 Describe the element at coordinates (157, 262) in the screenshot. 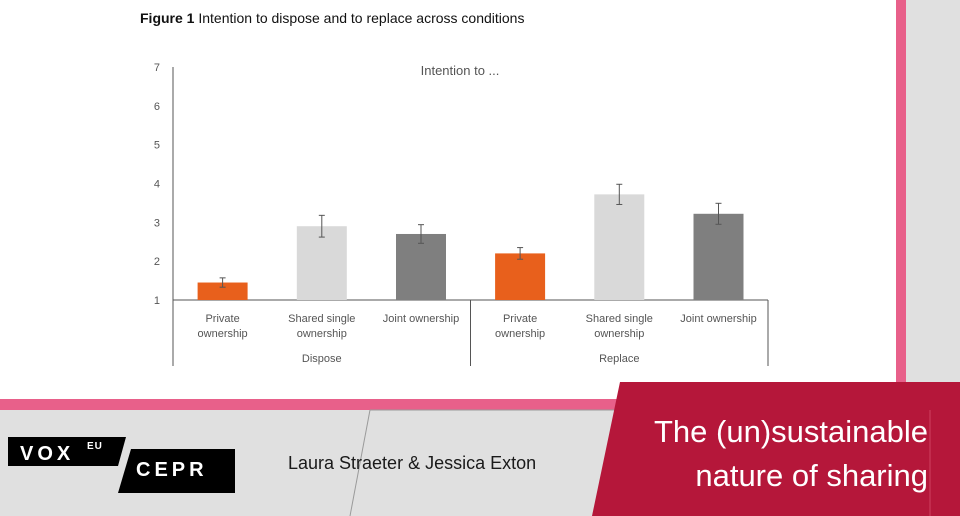

I see `y-tick-label: 2` at that location.